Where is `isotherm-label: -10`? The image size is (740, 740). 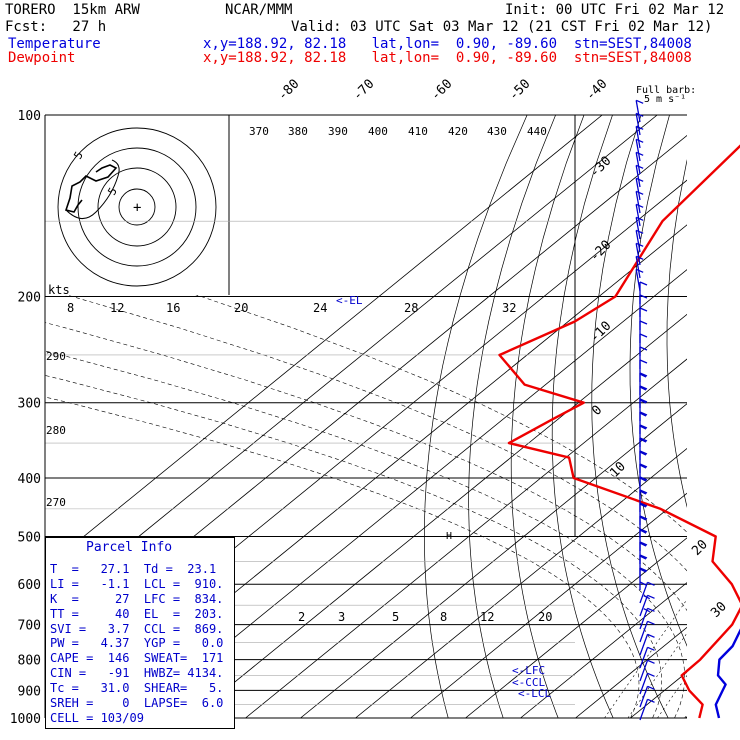
isotherm-label: -10 is located at coordinates (600, 332).